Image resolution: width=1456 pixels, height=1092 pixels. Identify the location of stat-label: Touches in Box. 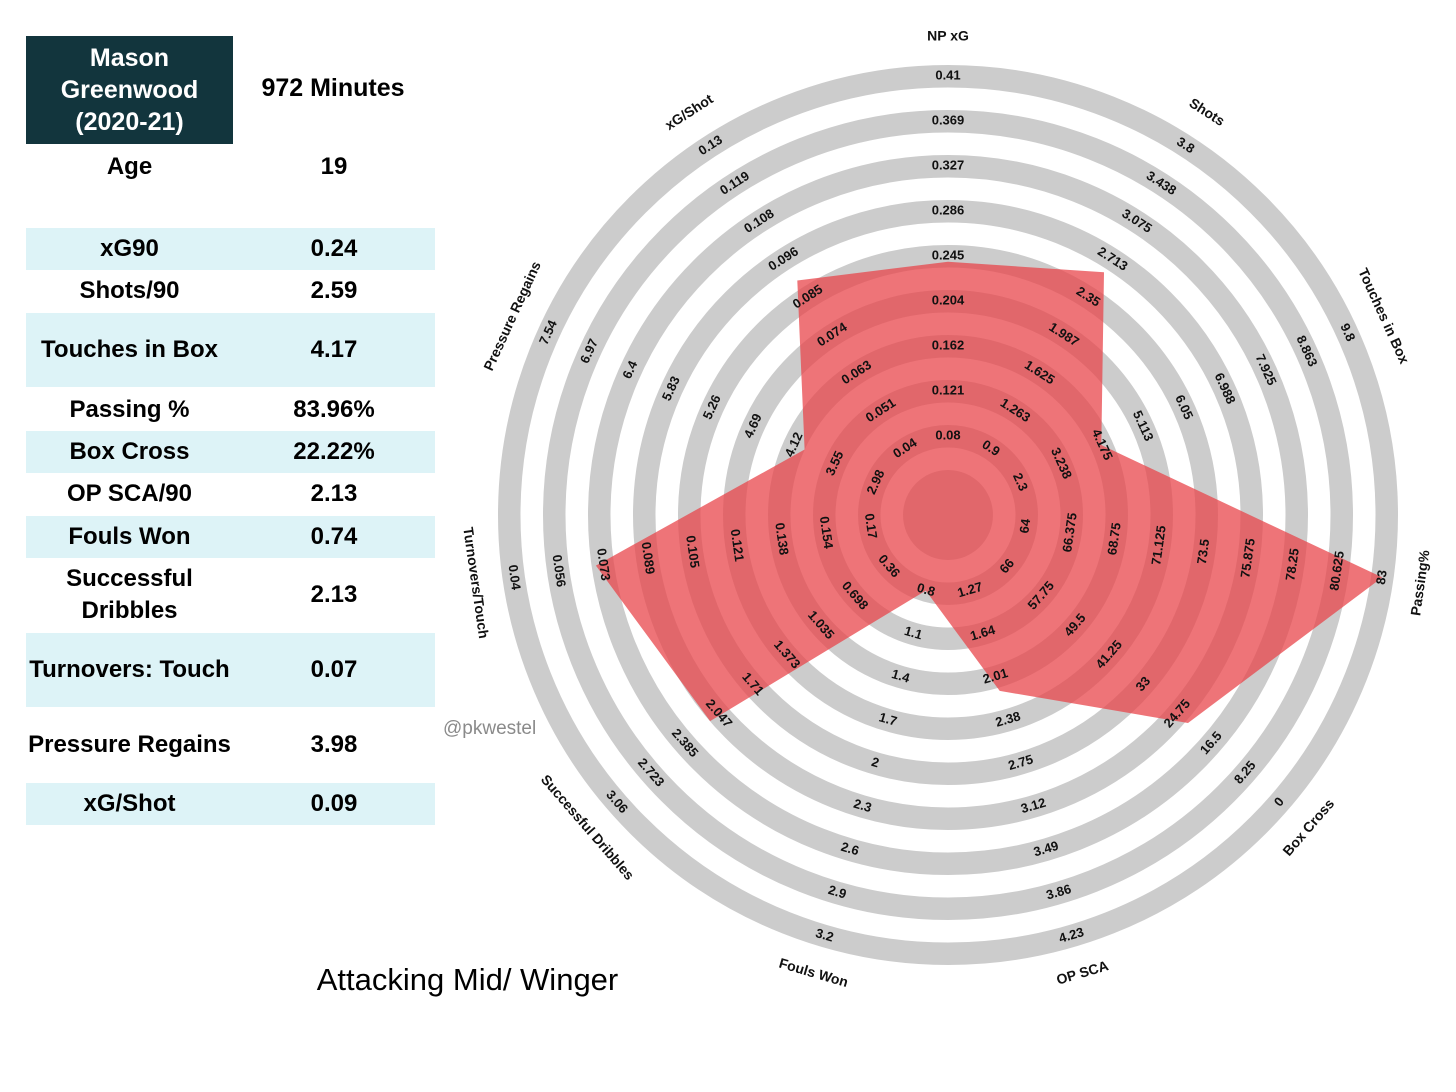
(129, 349).